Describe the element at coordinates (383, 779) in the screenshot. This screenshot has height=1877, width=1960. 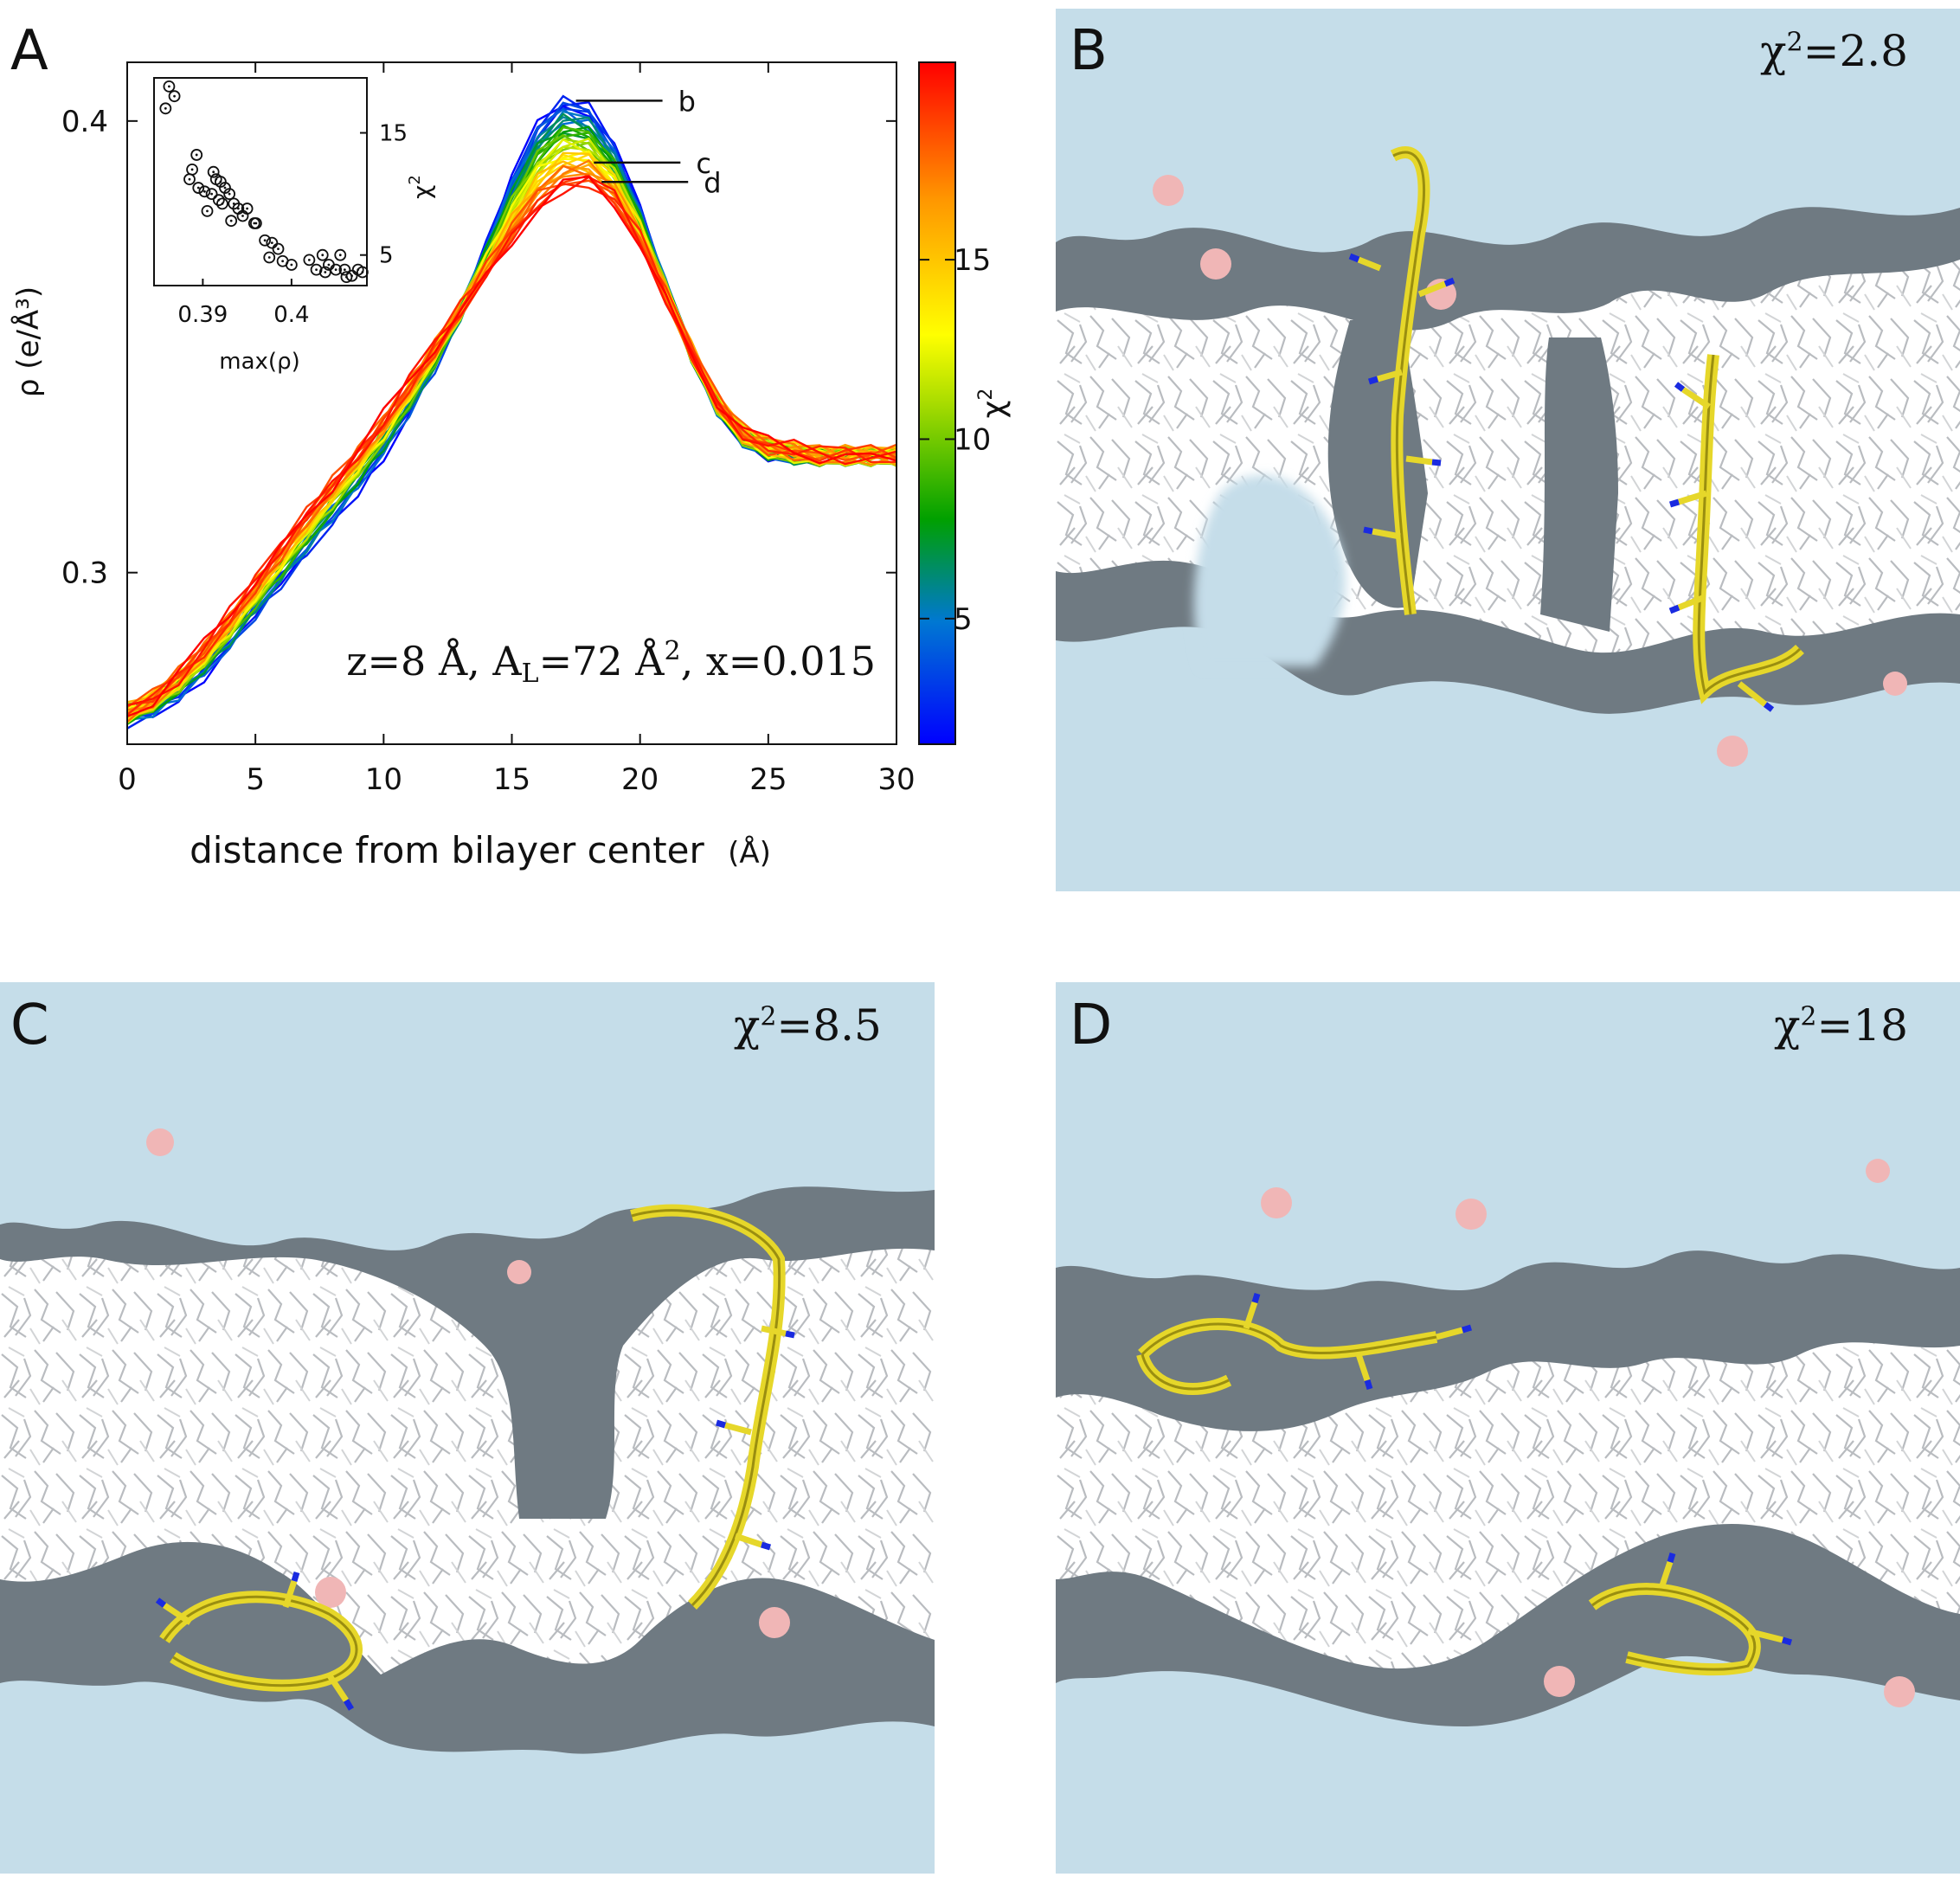
I see `x-tick-label: 10` at that location.